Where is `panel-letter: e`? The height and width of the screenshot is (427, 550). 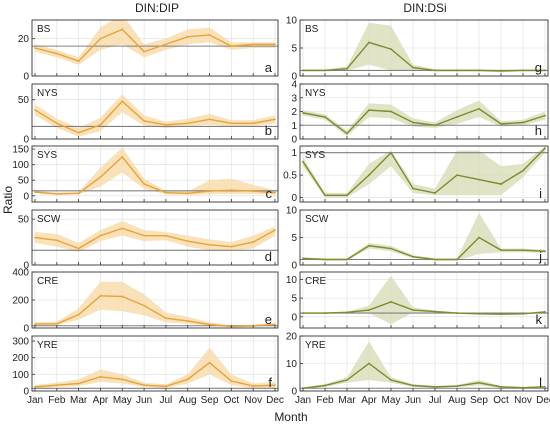 panel-letter: e is located at coordinates (268, 319).